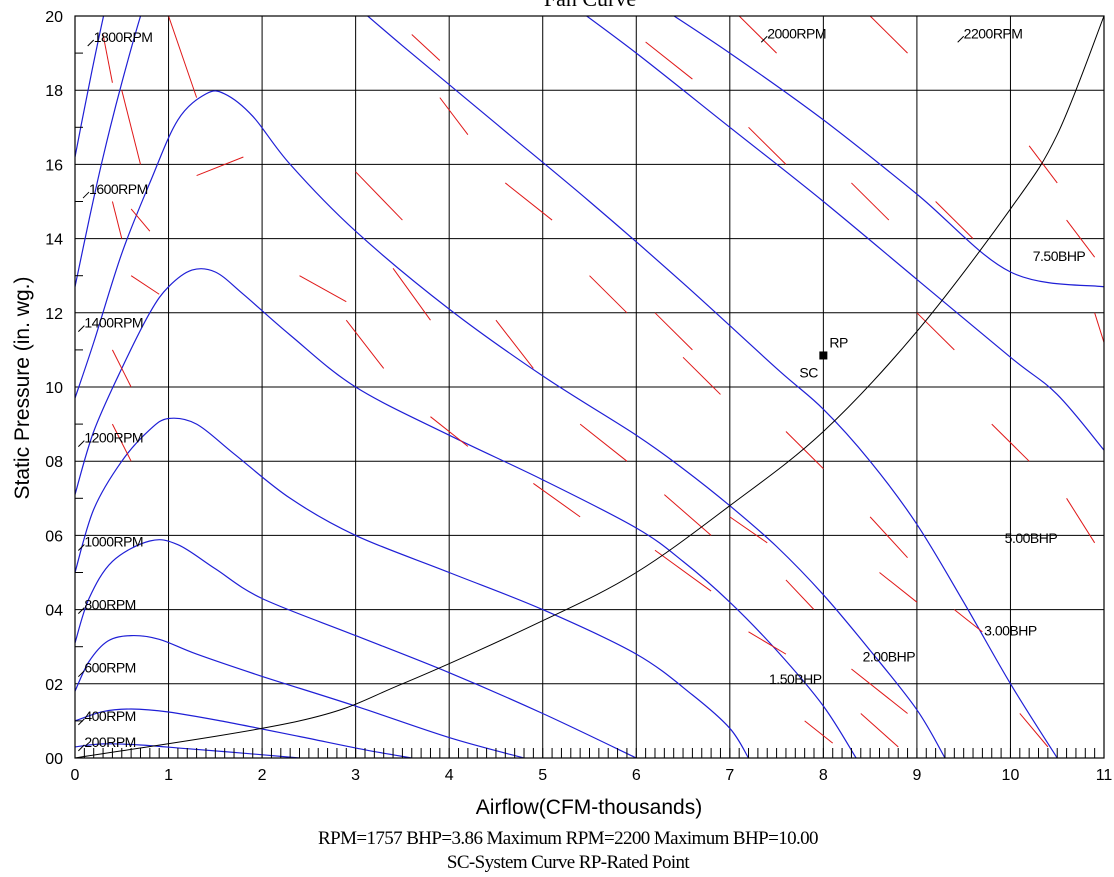 The height and width of the screenshot is (877, 1114). What do you see at coordinates (993, 33) in the screenshot?
I see `rpm-curve-label: 2200RPM` at bounding box center [993, 33].